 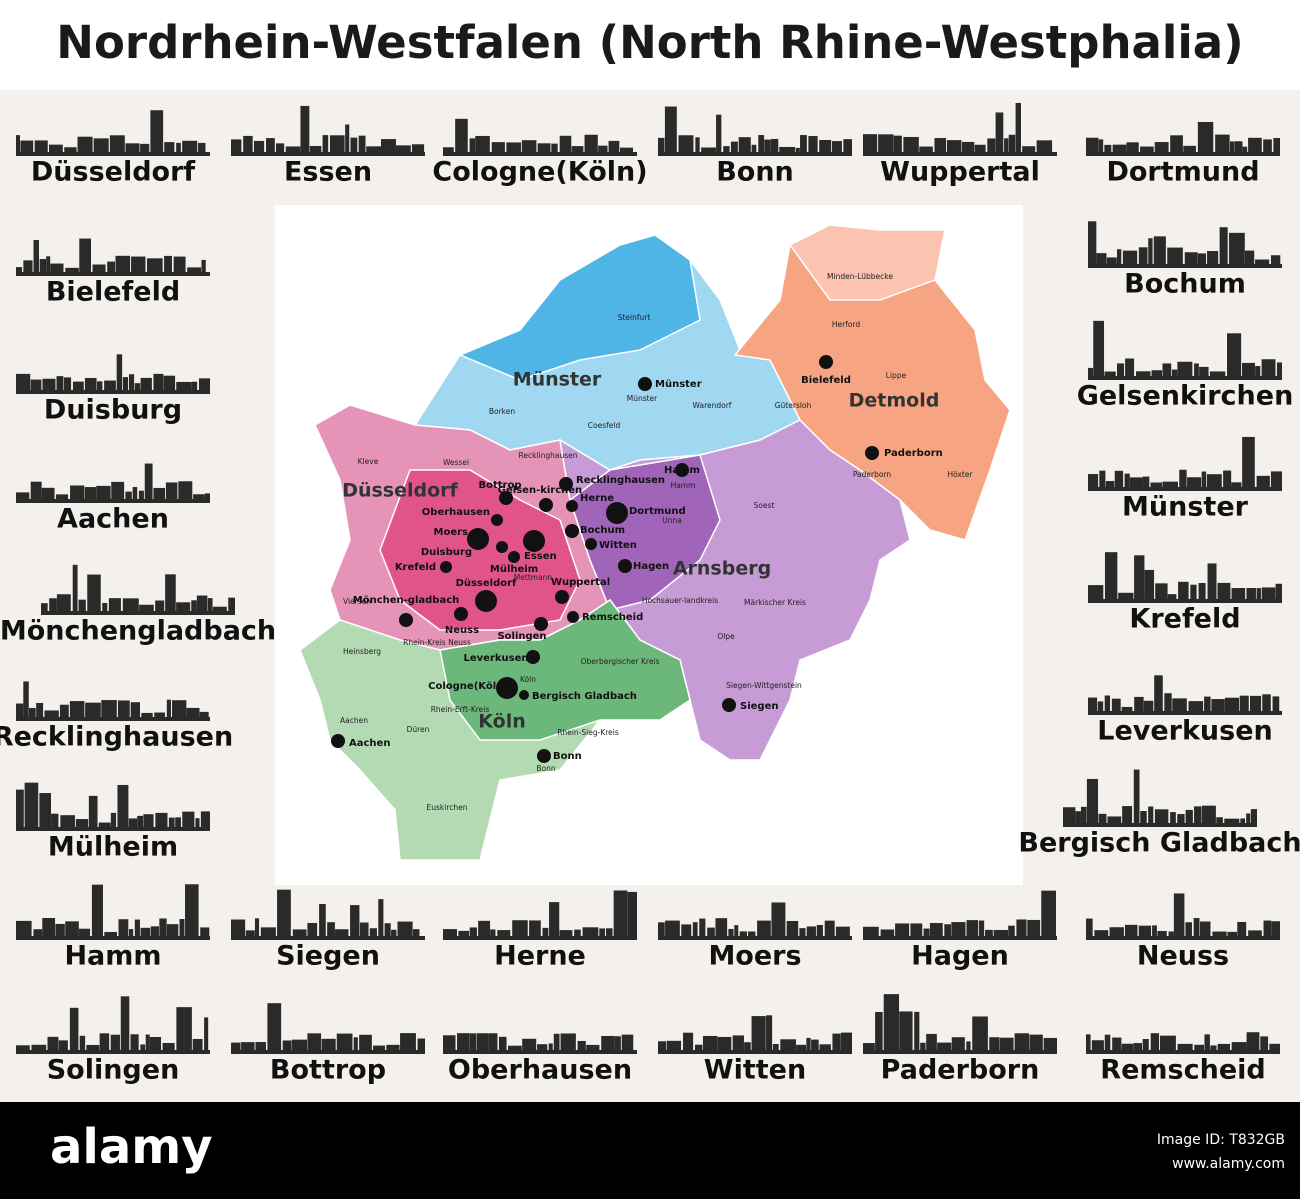 I want to click on skyline-label: Witten, so click(x=755, y=1070).